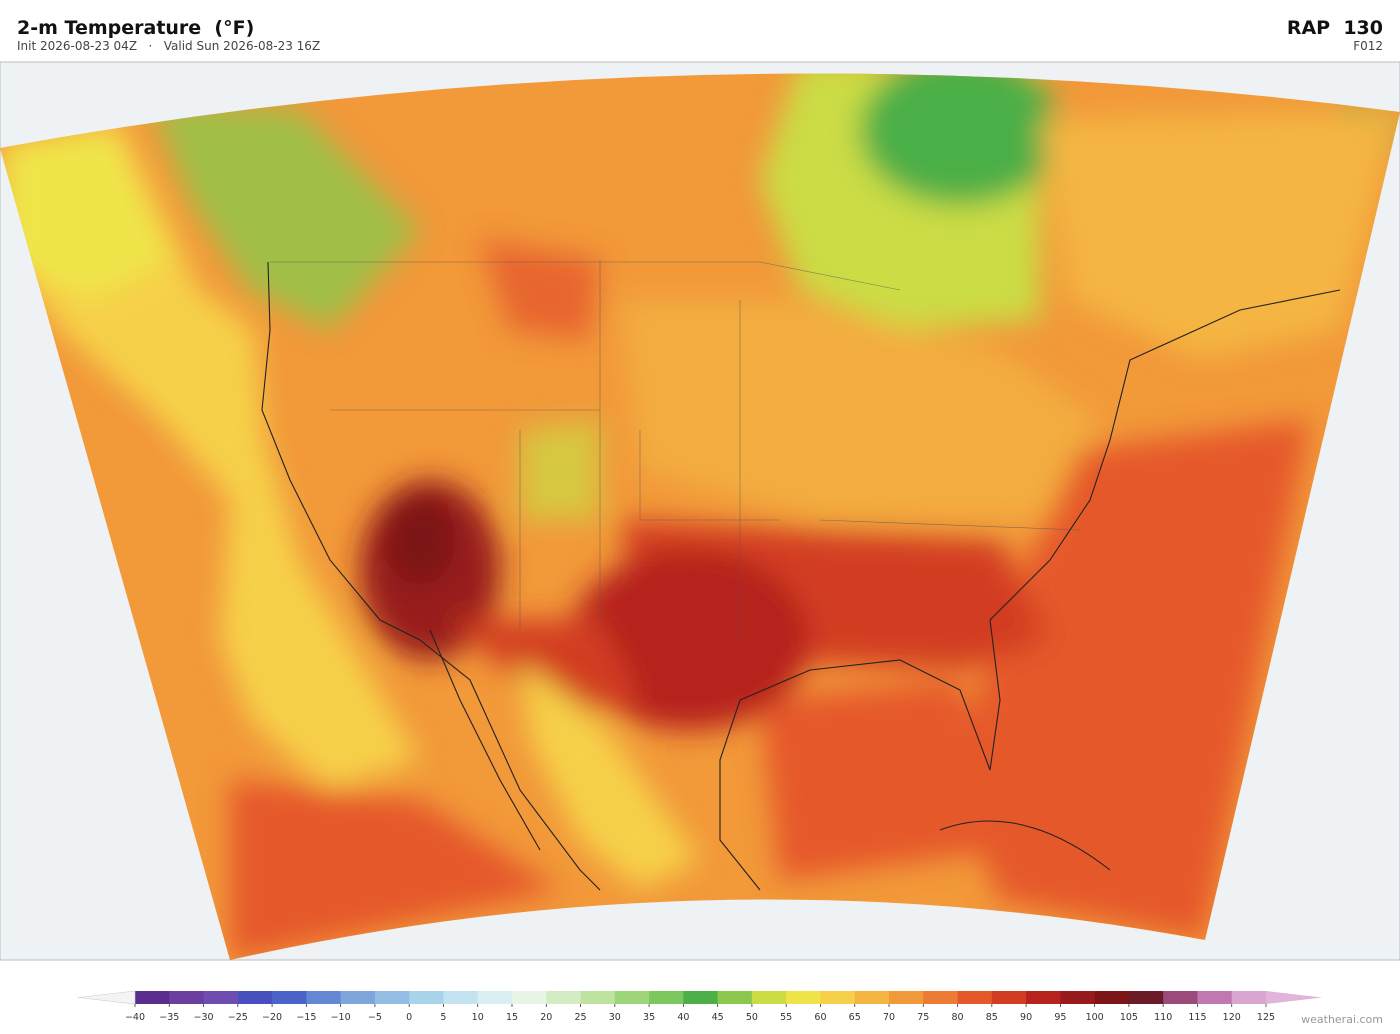 This screenshot has width=1400, height=1034. Describe the element at coordinates (786, 1017) in the screenshot. I see `colorbar-tick-label: 55` at that location.